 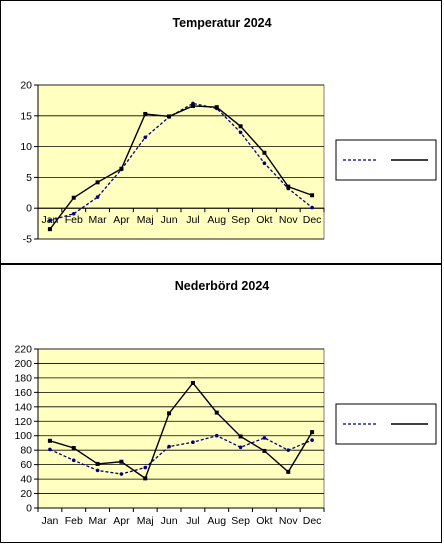 What do you see at coordinates (26, 147) in the screenshot?
I see `y-tick-label: 10` at bounding box center [26, 147].